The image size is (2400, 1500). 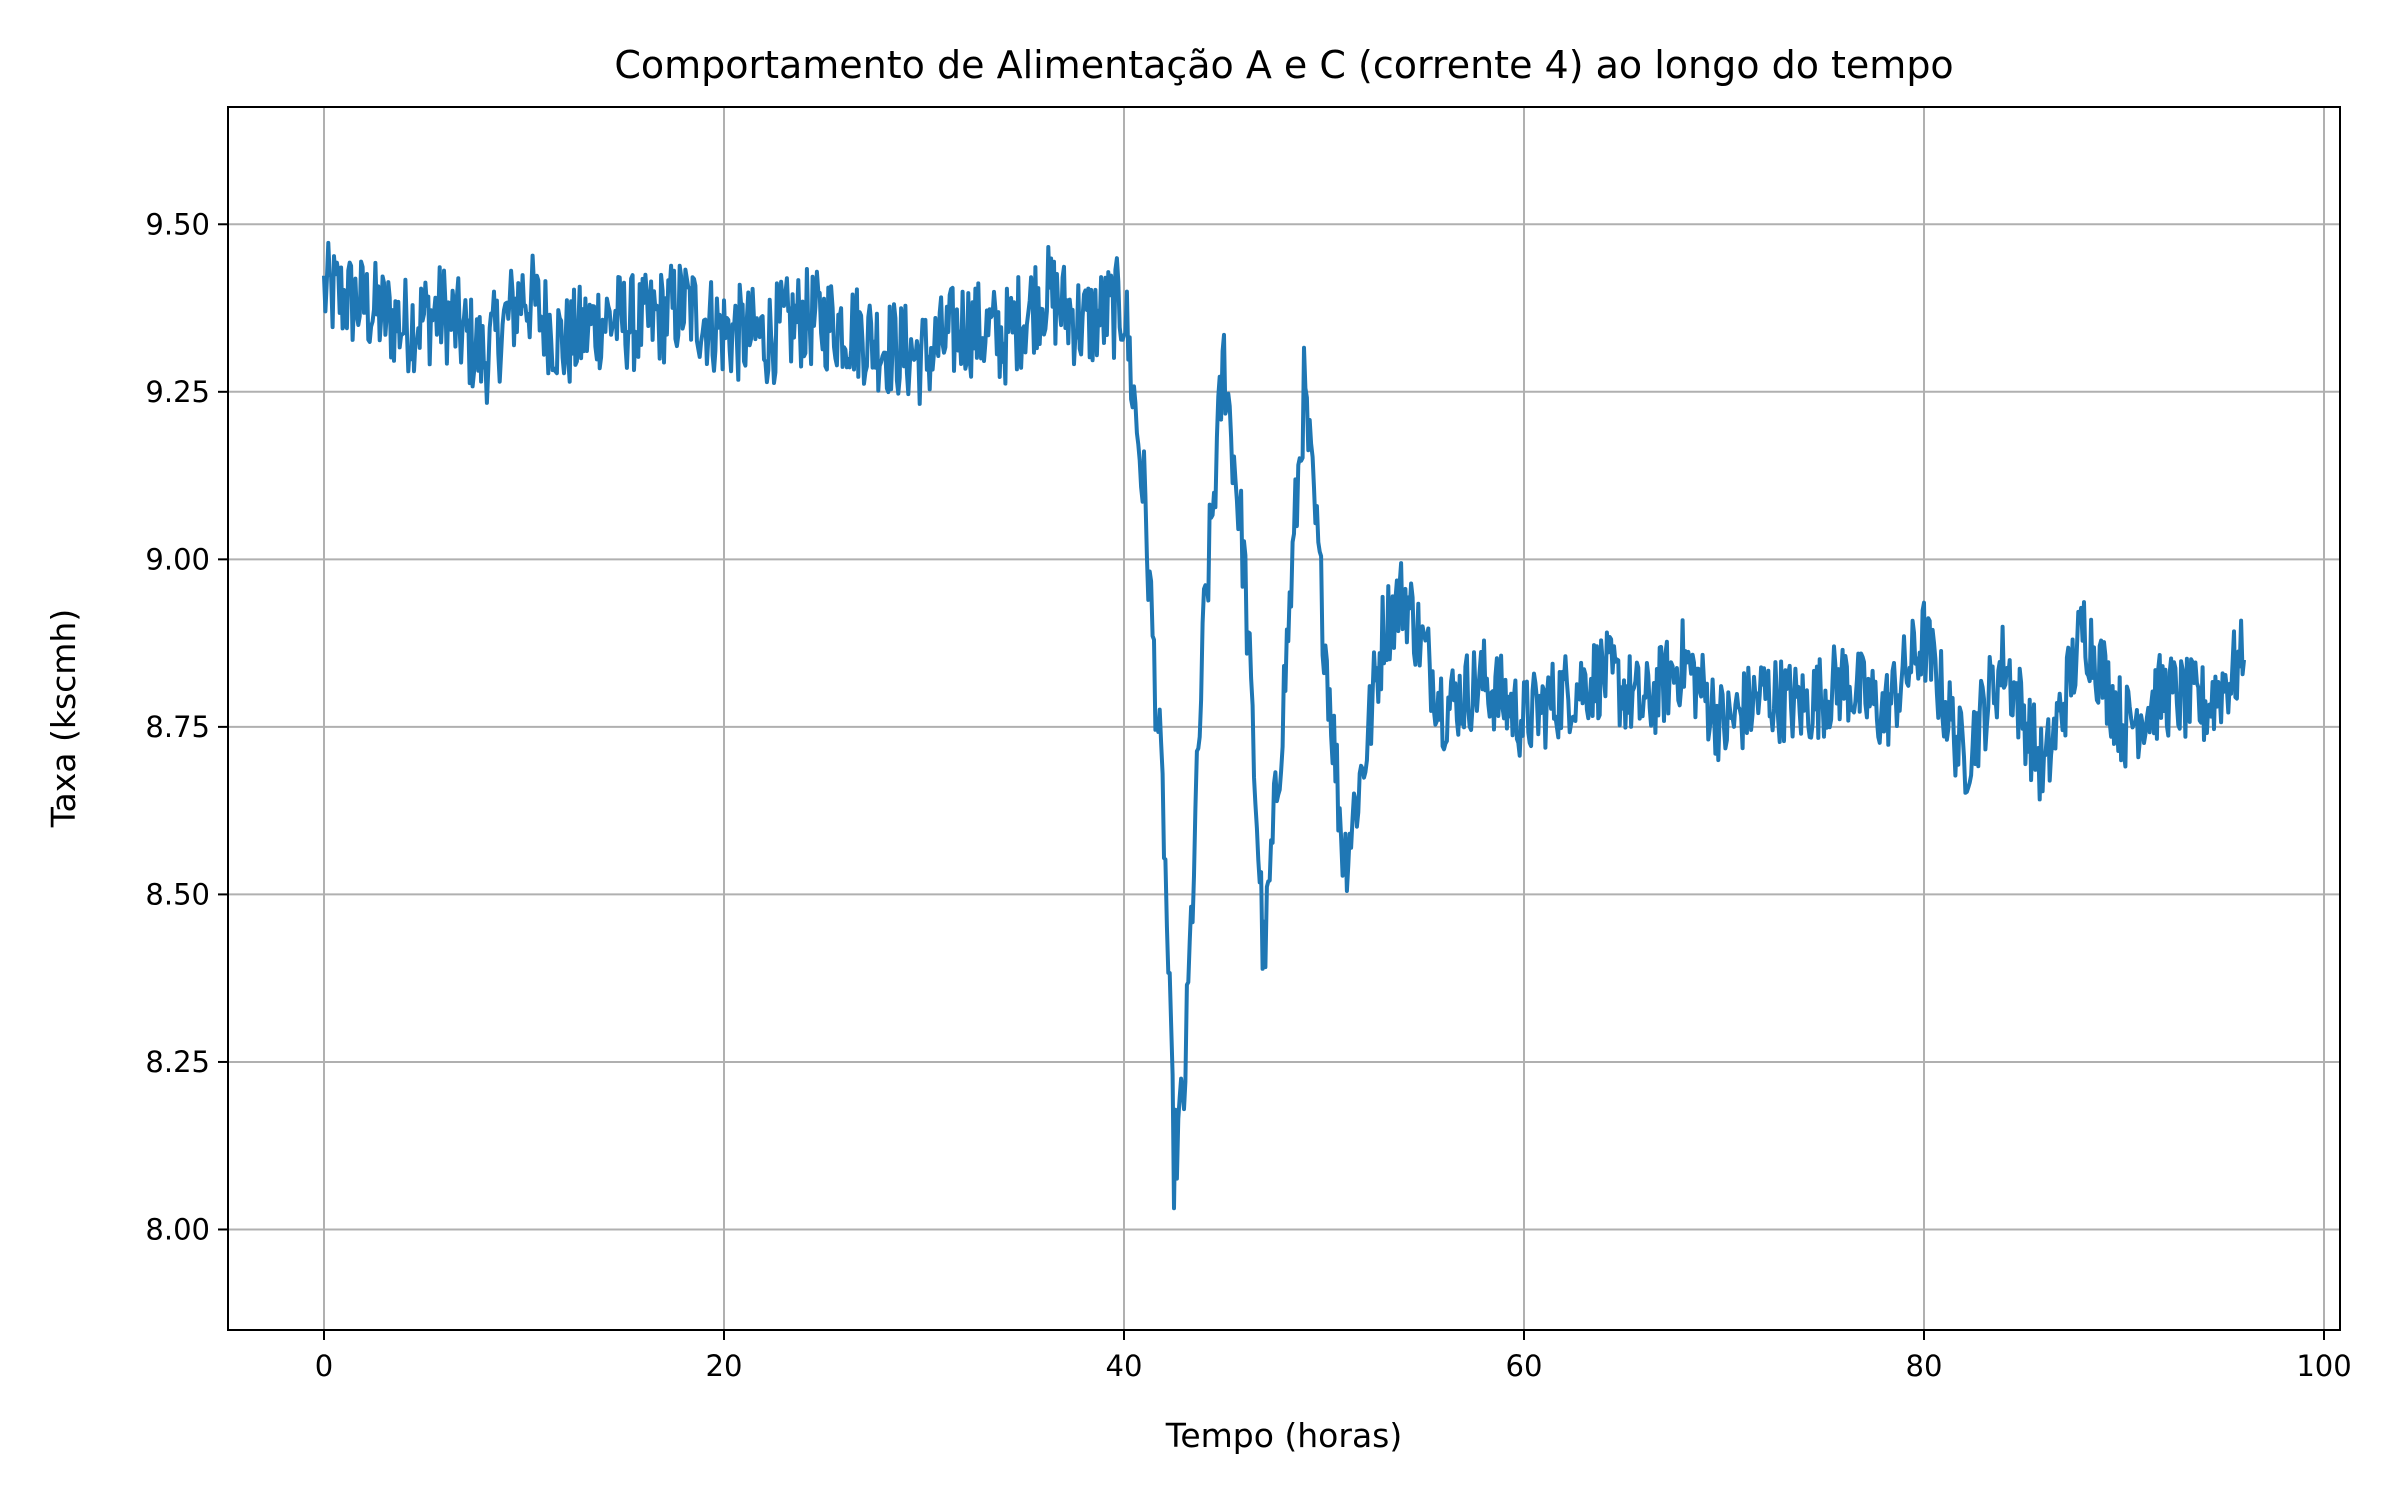 What do you see at coordinates (177, 894) in the screenshot?
I see `y-tick-label: 8.50` at bounding box center [177, 894].